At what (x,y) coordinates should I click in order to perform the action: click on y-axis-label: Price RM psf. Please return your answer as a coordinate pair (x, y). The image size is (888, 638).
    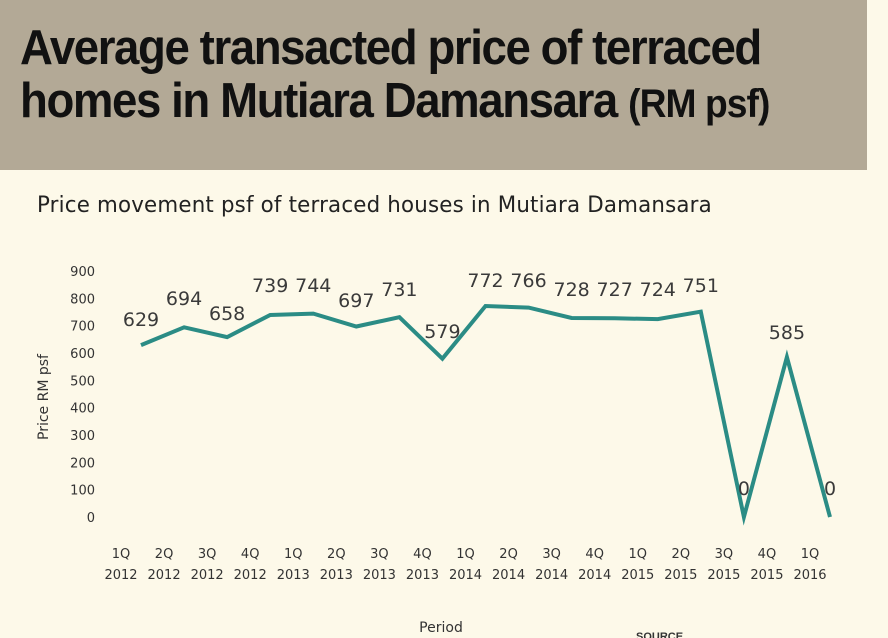
    Looking at the image, I should click on (44, 397).